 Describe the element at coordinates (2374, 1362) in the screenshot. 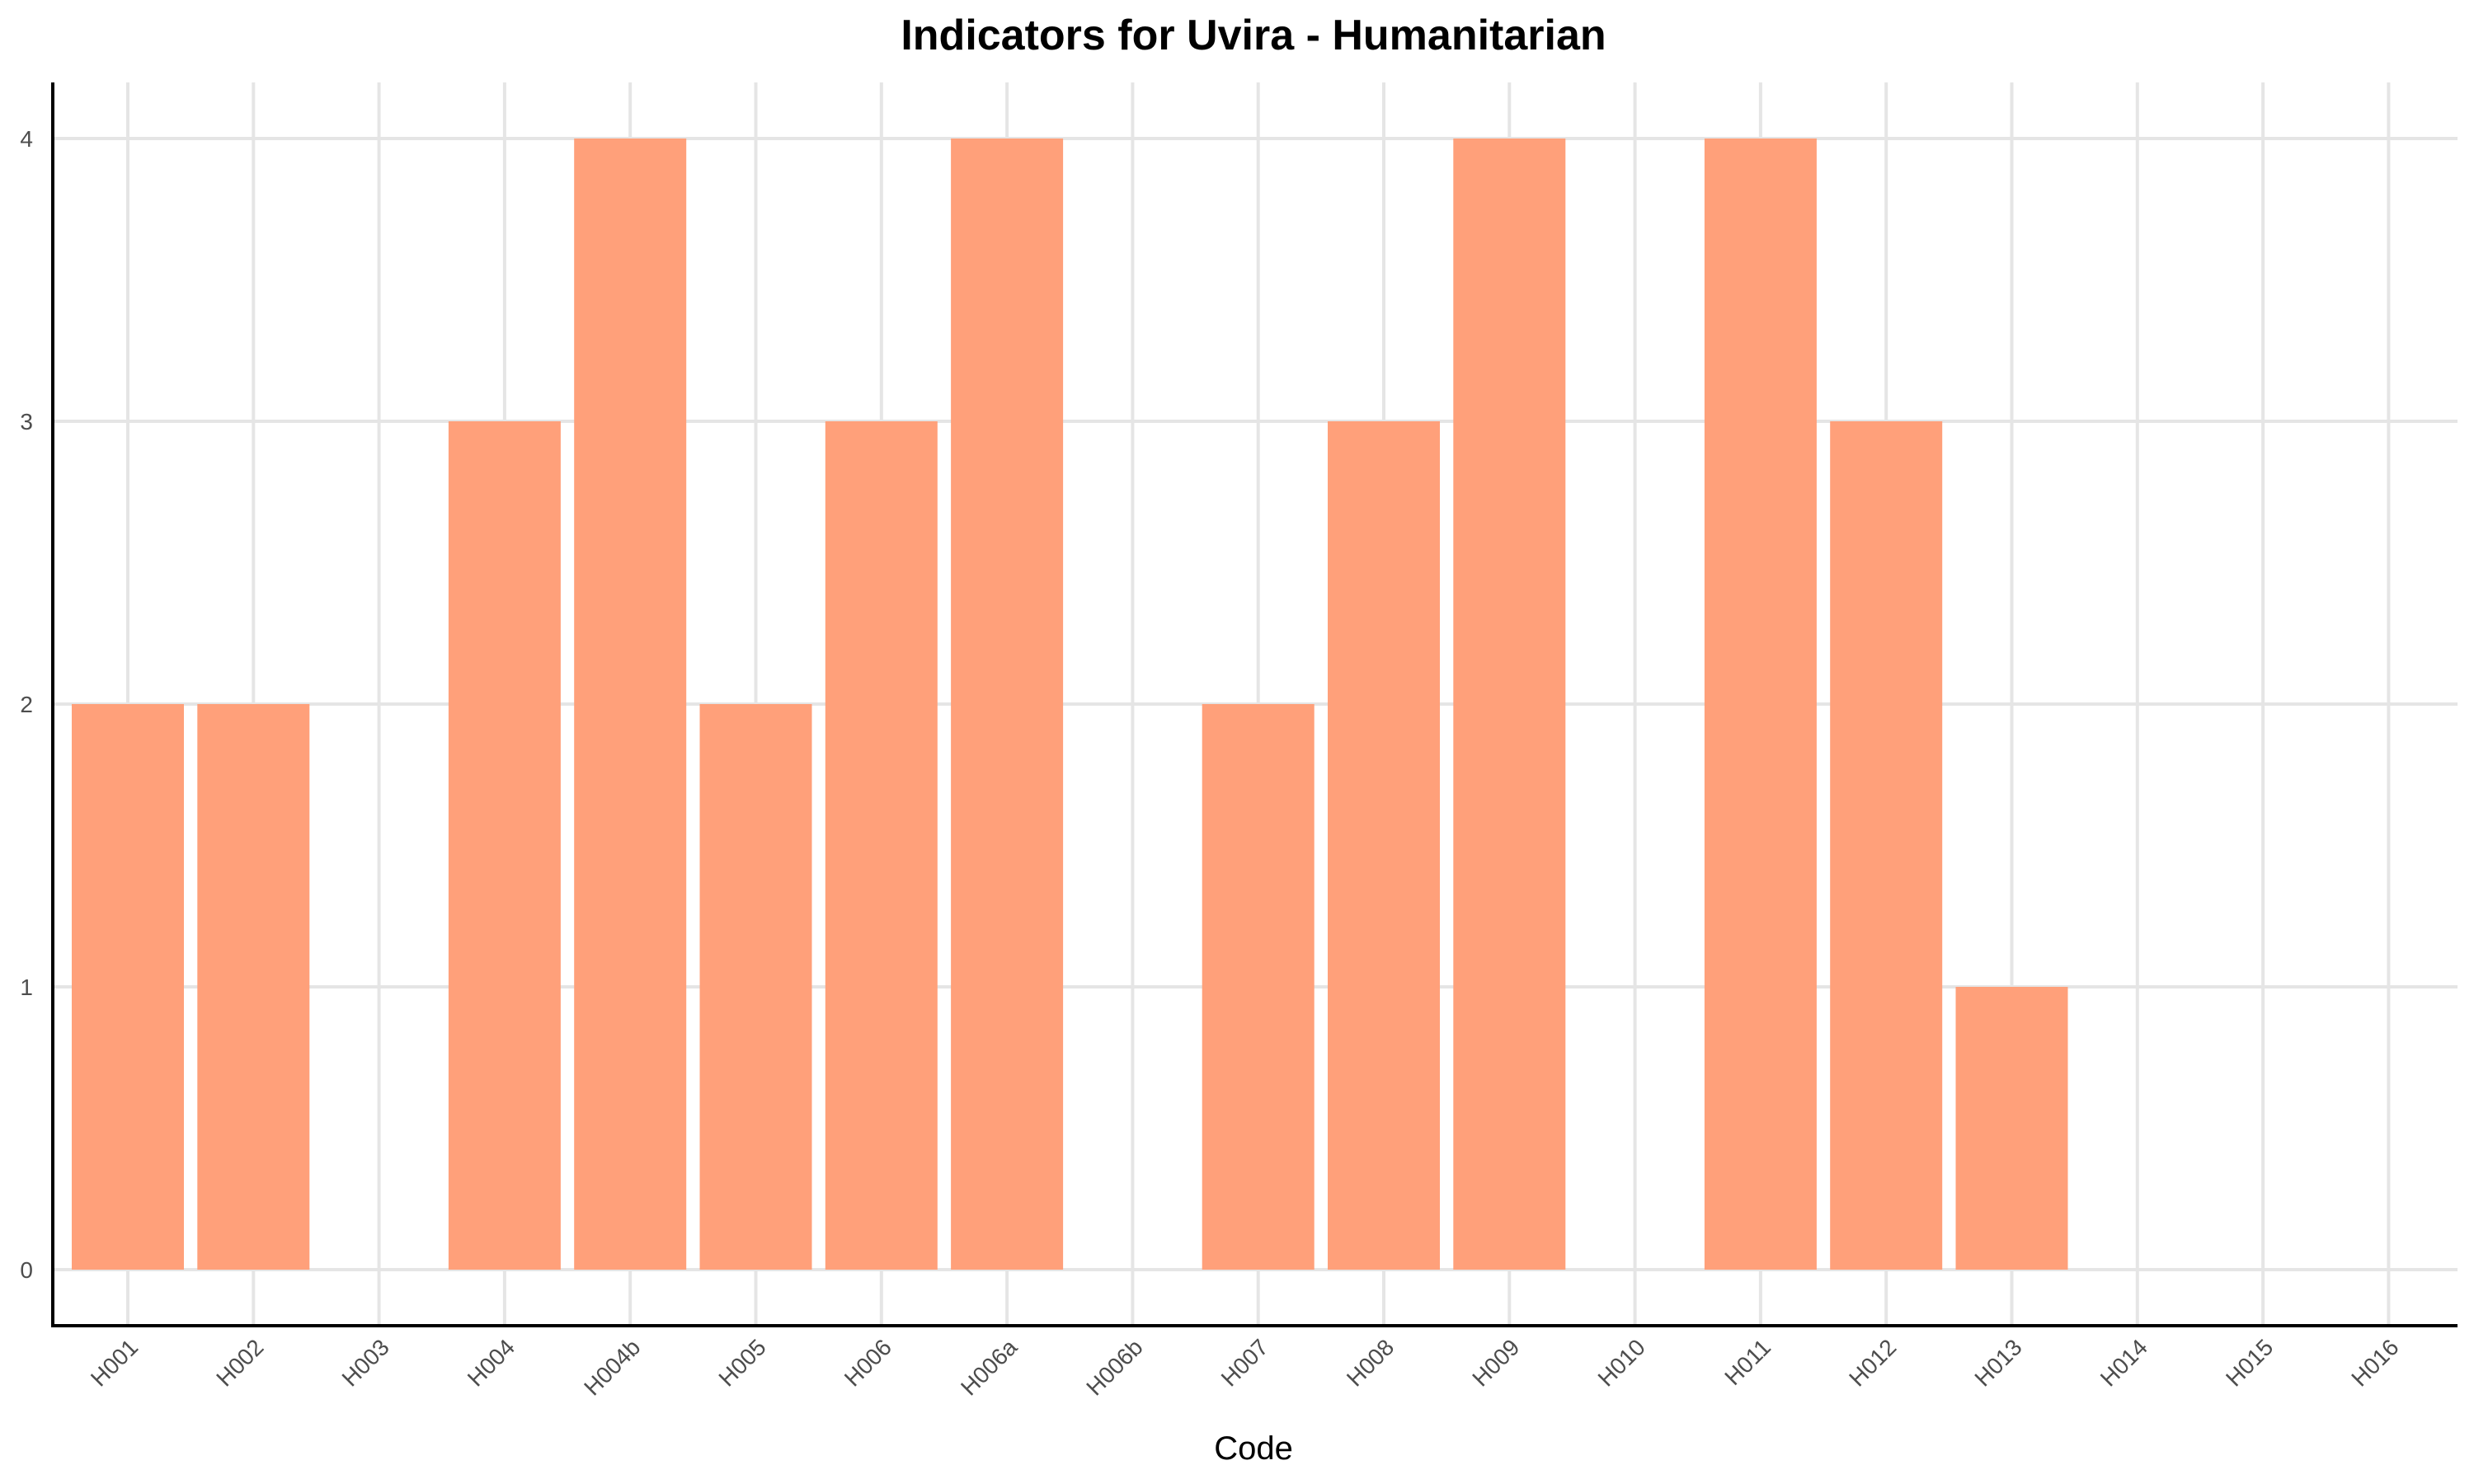

I see `x-tick-label: H016` at that location.